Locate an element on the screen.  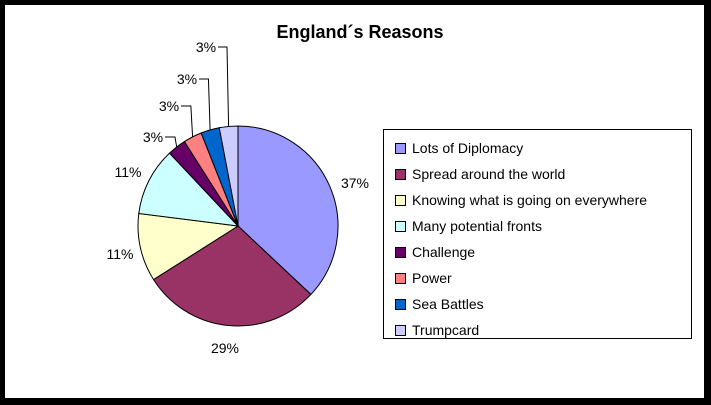
pie-slice-lots-of-diplomacy is located at coordinates (288, 210).